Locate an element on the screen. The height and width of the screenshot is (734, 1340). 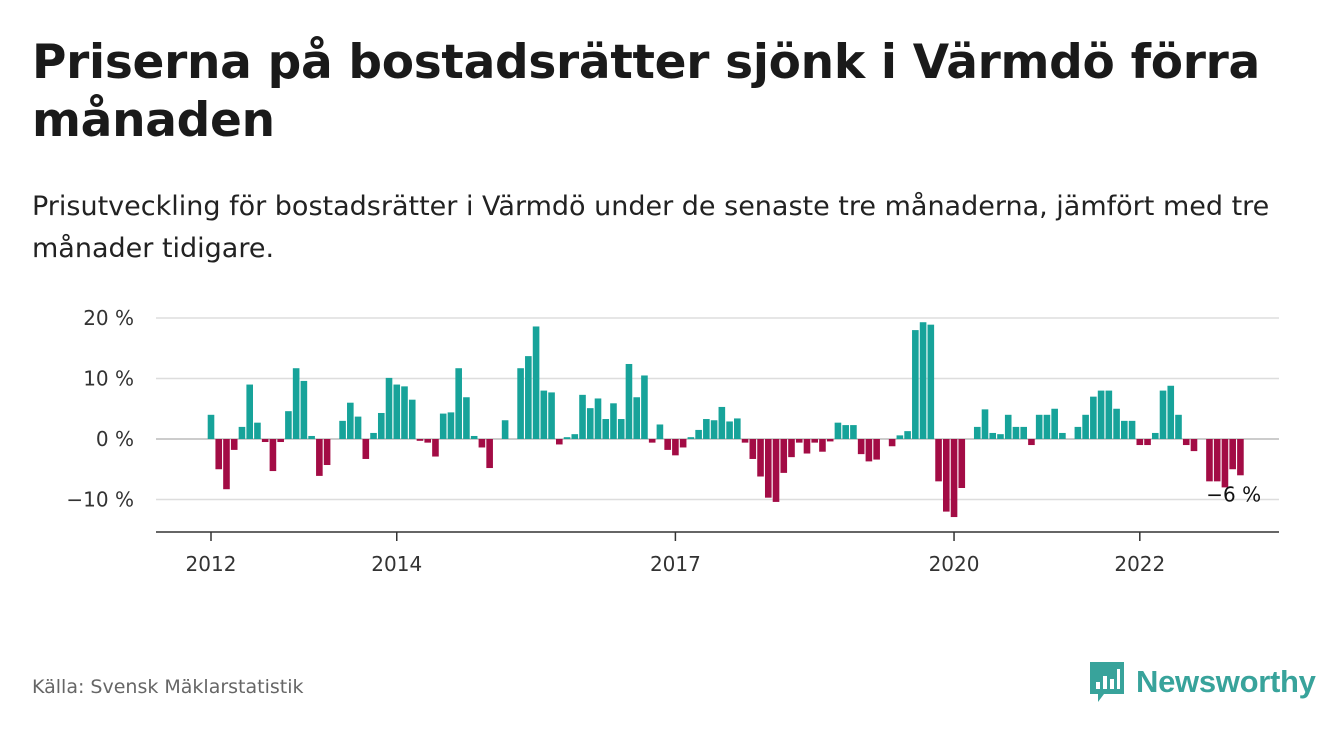
last-value-label: −6 % is located at coordinates (1233, 494).